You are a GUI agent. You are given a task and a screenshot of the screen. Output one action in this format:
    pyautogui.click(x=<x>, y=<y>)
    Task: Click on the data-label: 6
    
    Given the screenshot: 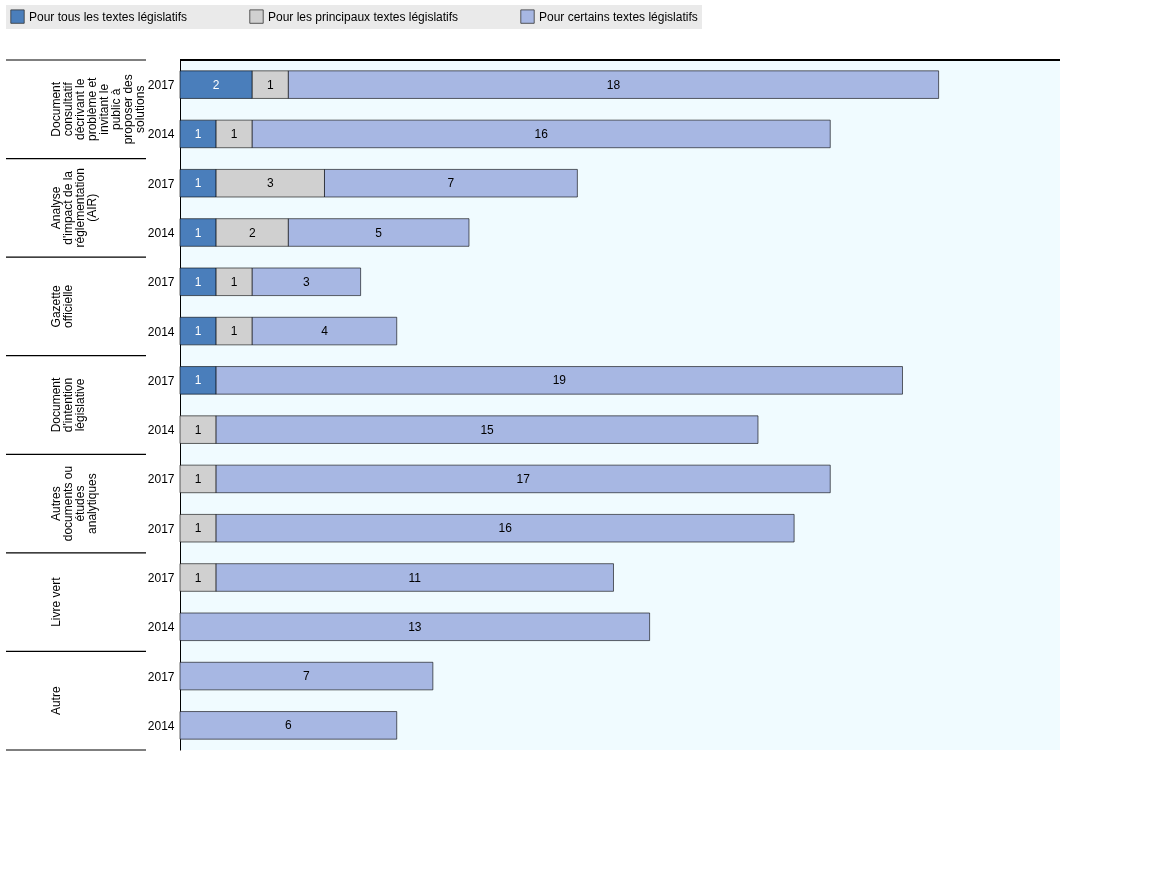 What is the action you would take?
    pyautogui.click(x=289, y=725)
    